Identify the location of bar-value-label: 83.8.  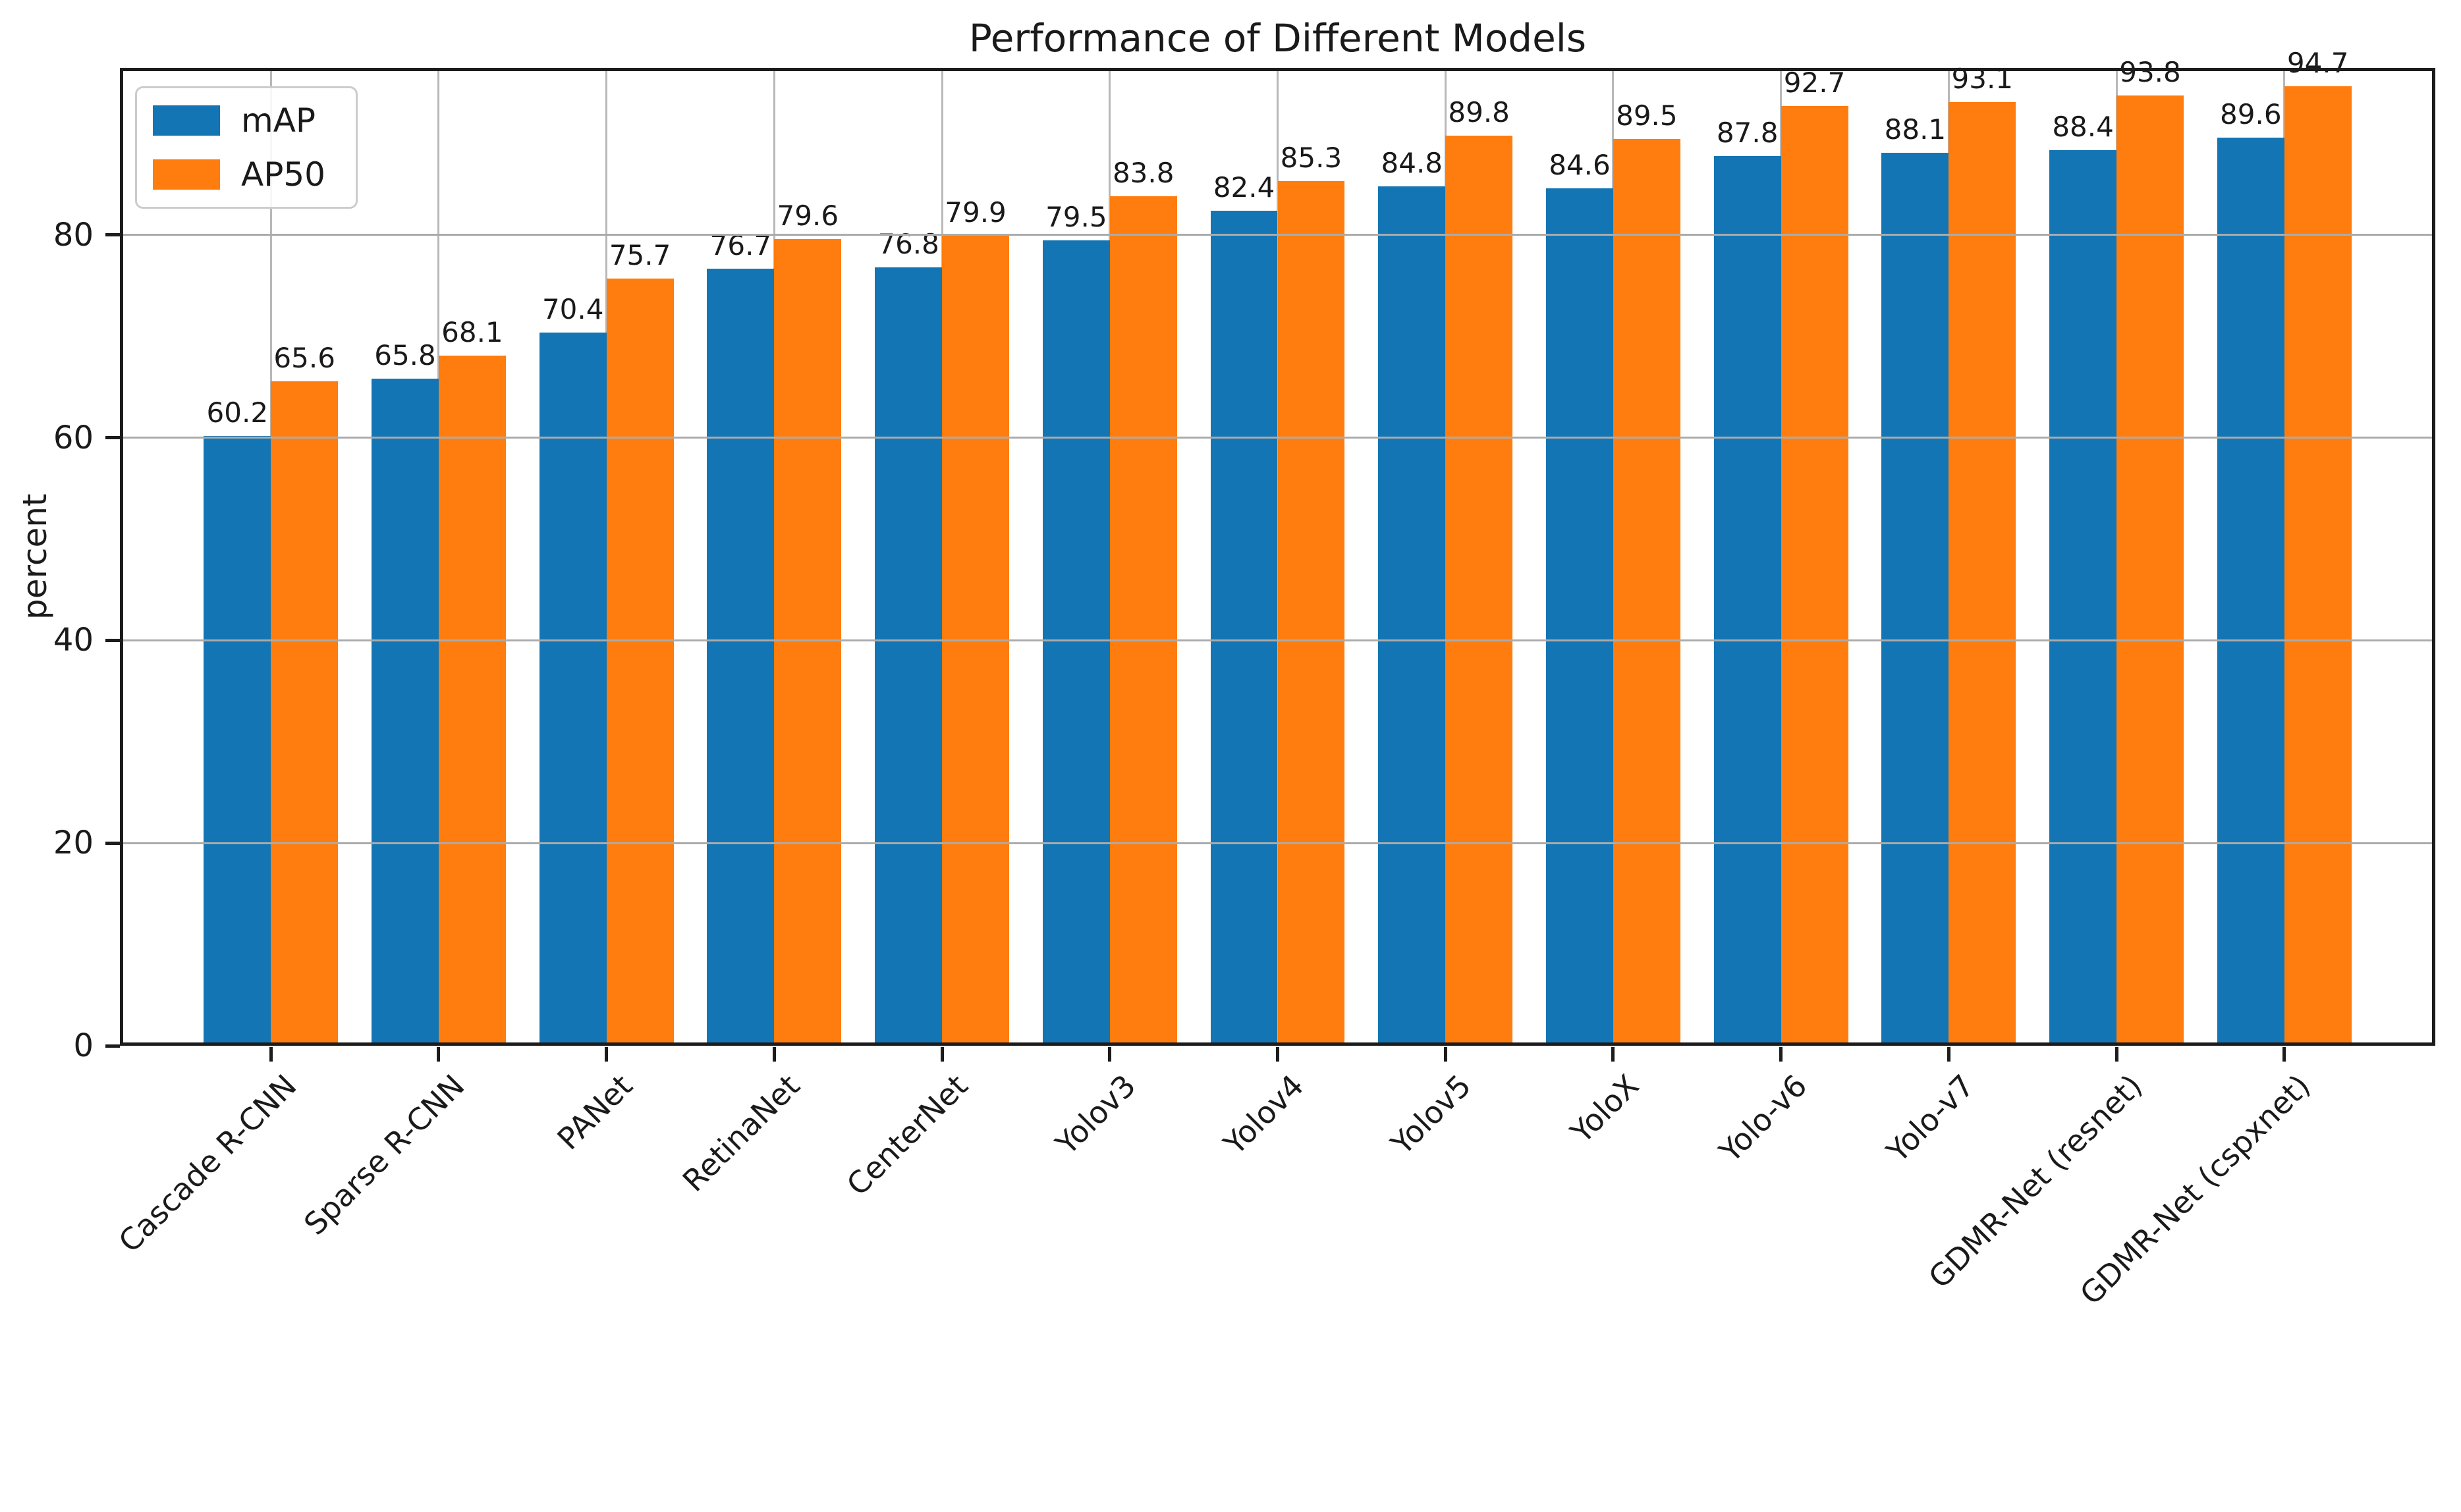
(1144, 174).